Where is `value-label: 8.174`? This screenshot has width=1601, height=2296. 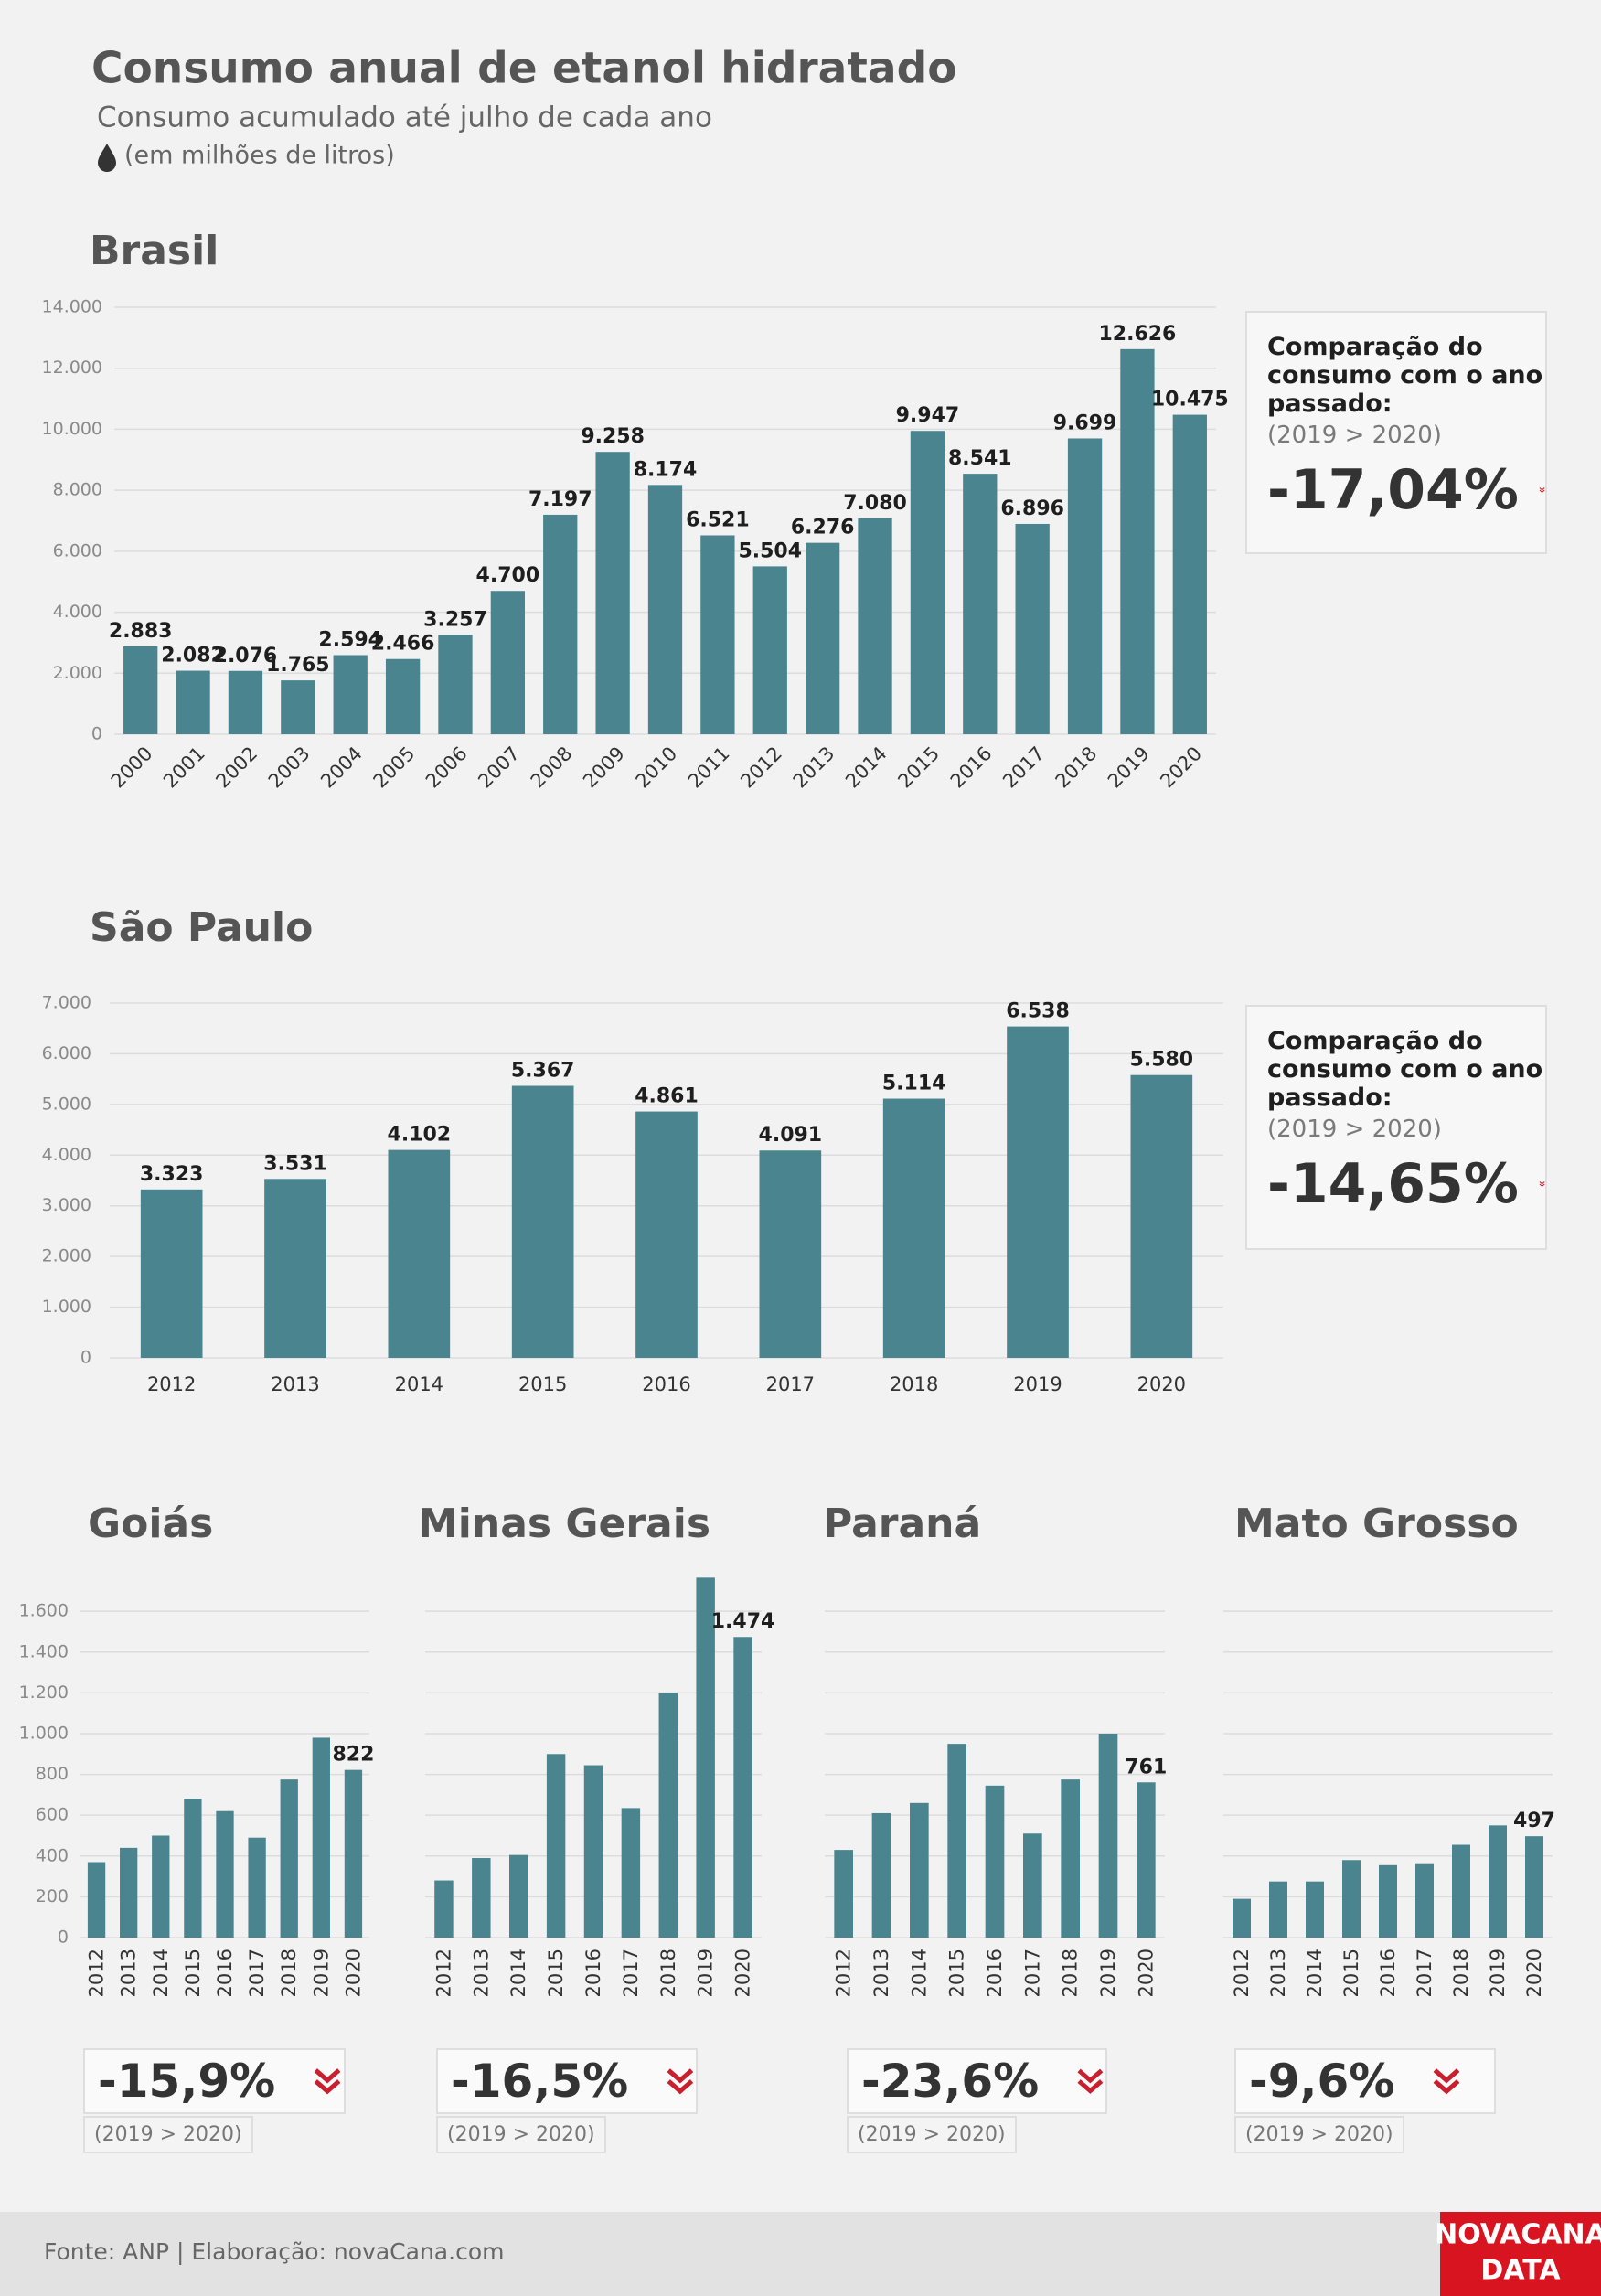
value-label: 8.174 is located at coordinates (666, 470).